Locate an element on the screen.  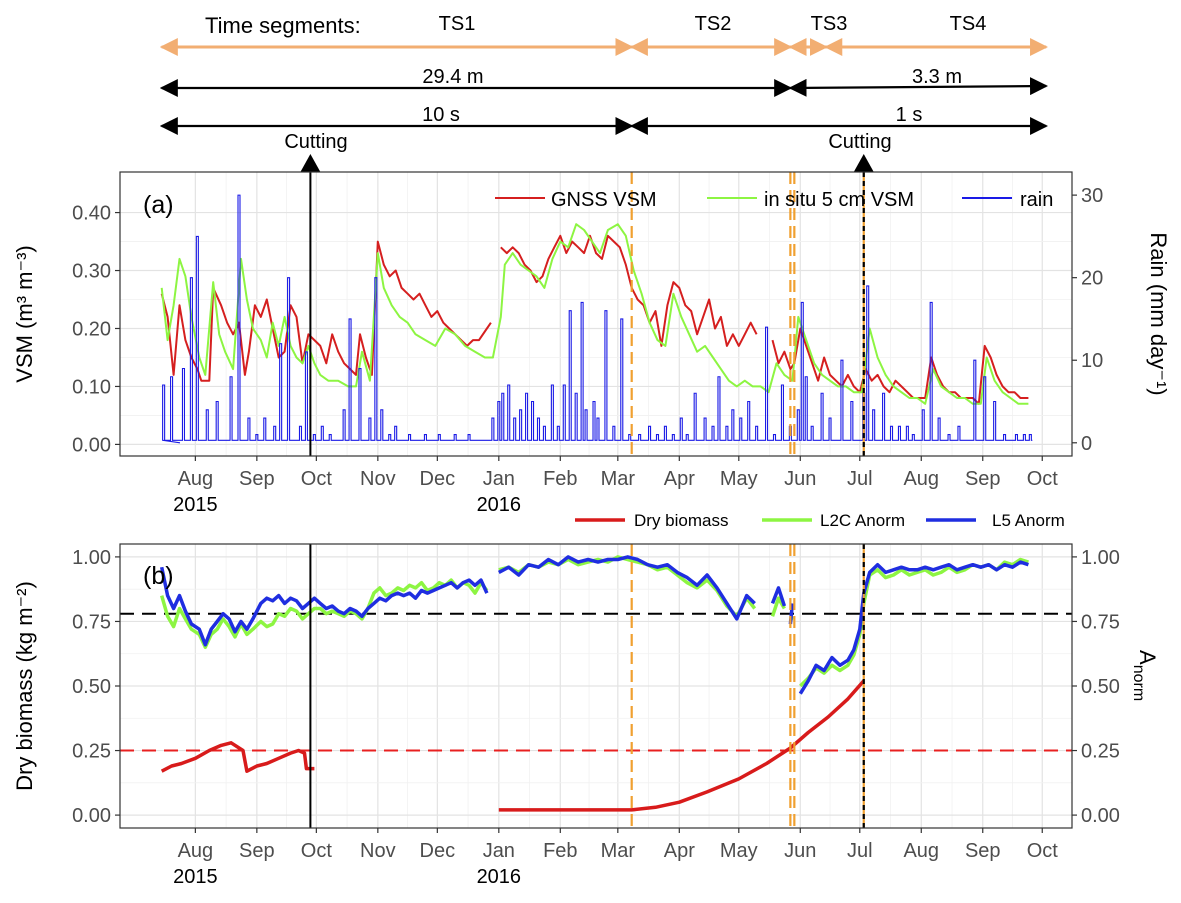
panel-a-ytick-label: 0.00 is located at coordinates (91, 445).